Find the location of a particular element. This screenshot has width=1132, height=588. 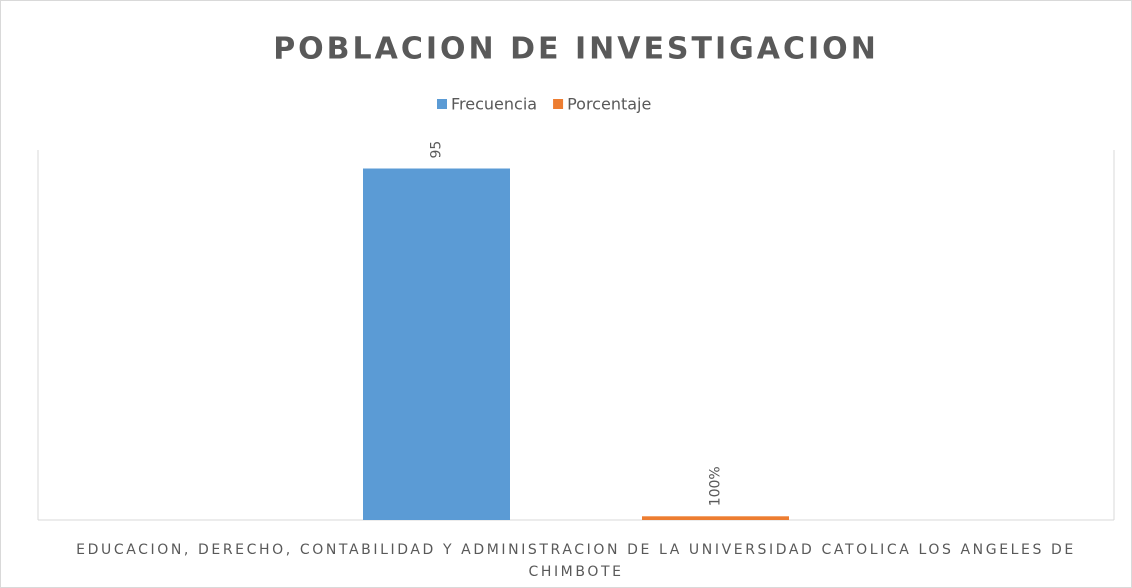

legend-label: Porcentaje is located at coordinates (609, 104).